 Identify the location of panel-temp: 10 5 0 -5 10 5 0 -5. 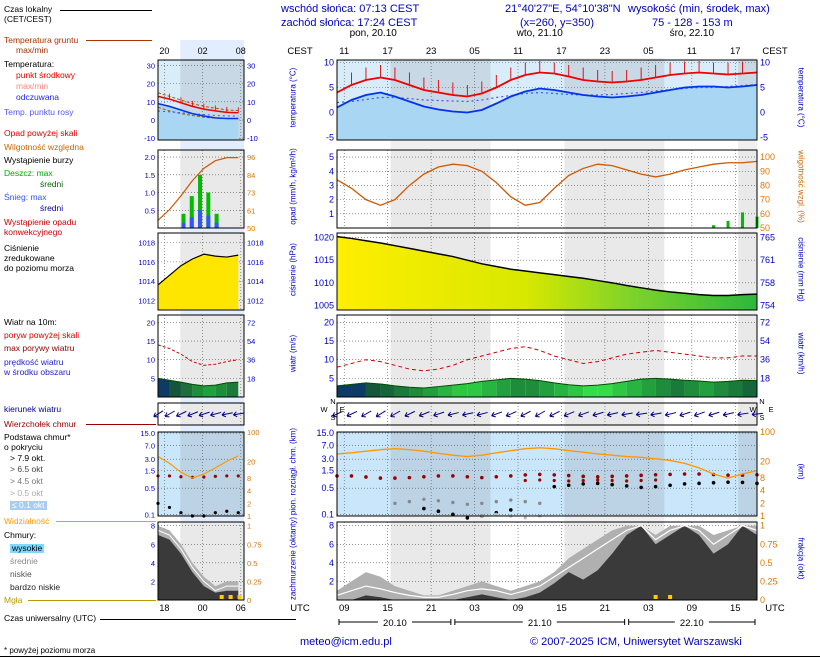
(547, 100).